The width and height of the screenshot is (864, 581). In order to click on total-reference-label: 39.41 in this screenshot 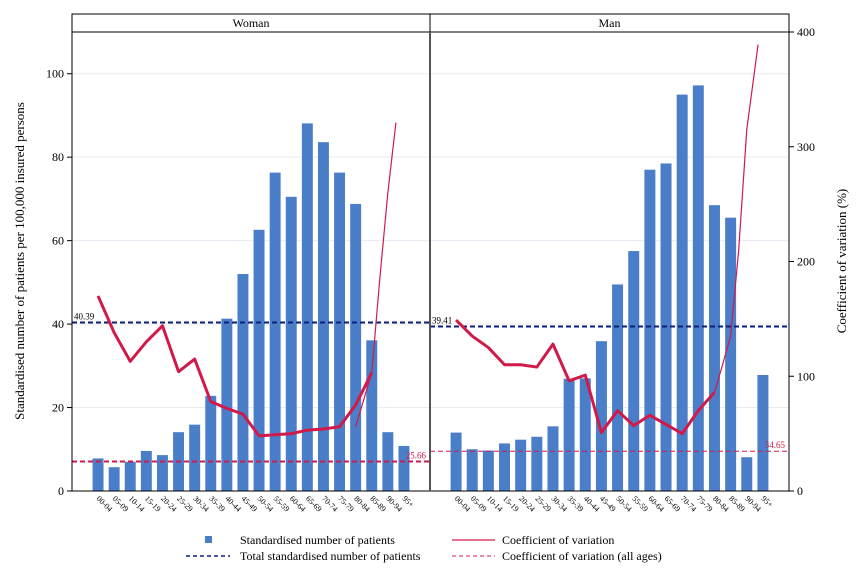, I will do `click(442, 321)`.